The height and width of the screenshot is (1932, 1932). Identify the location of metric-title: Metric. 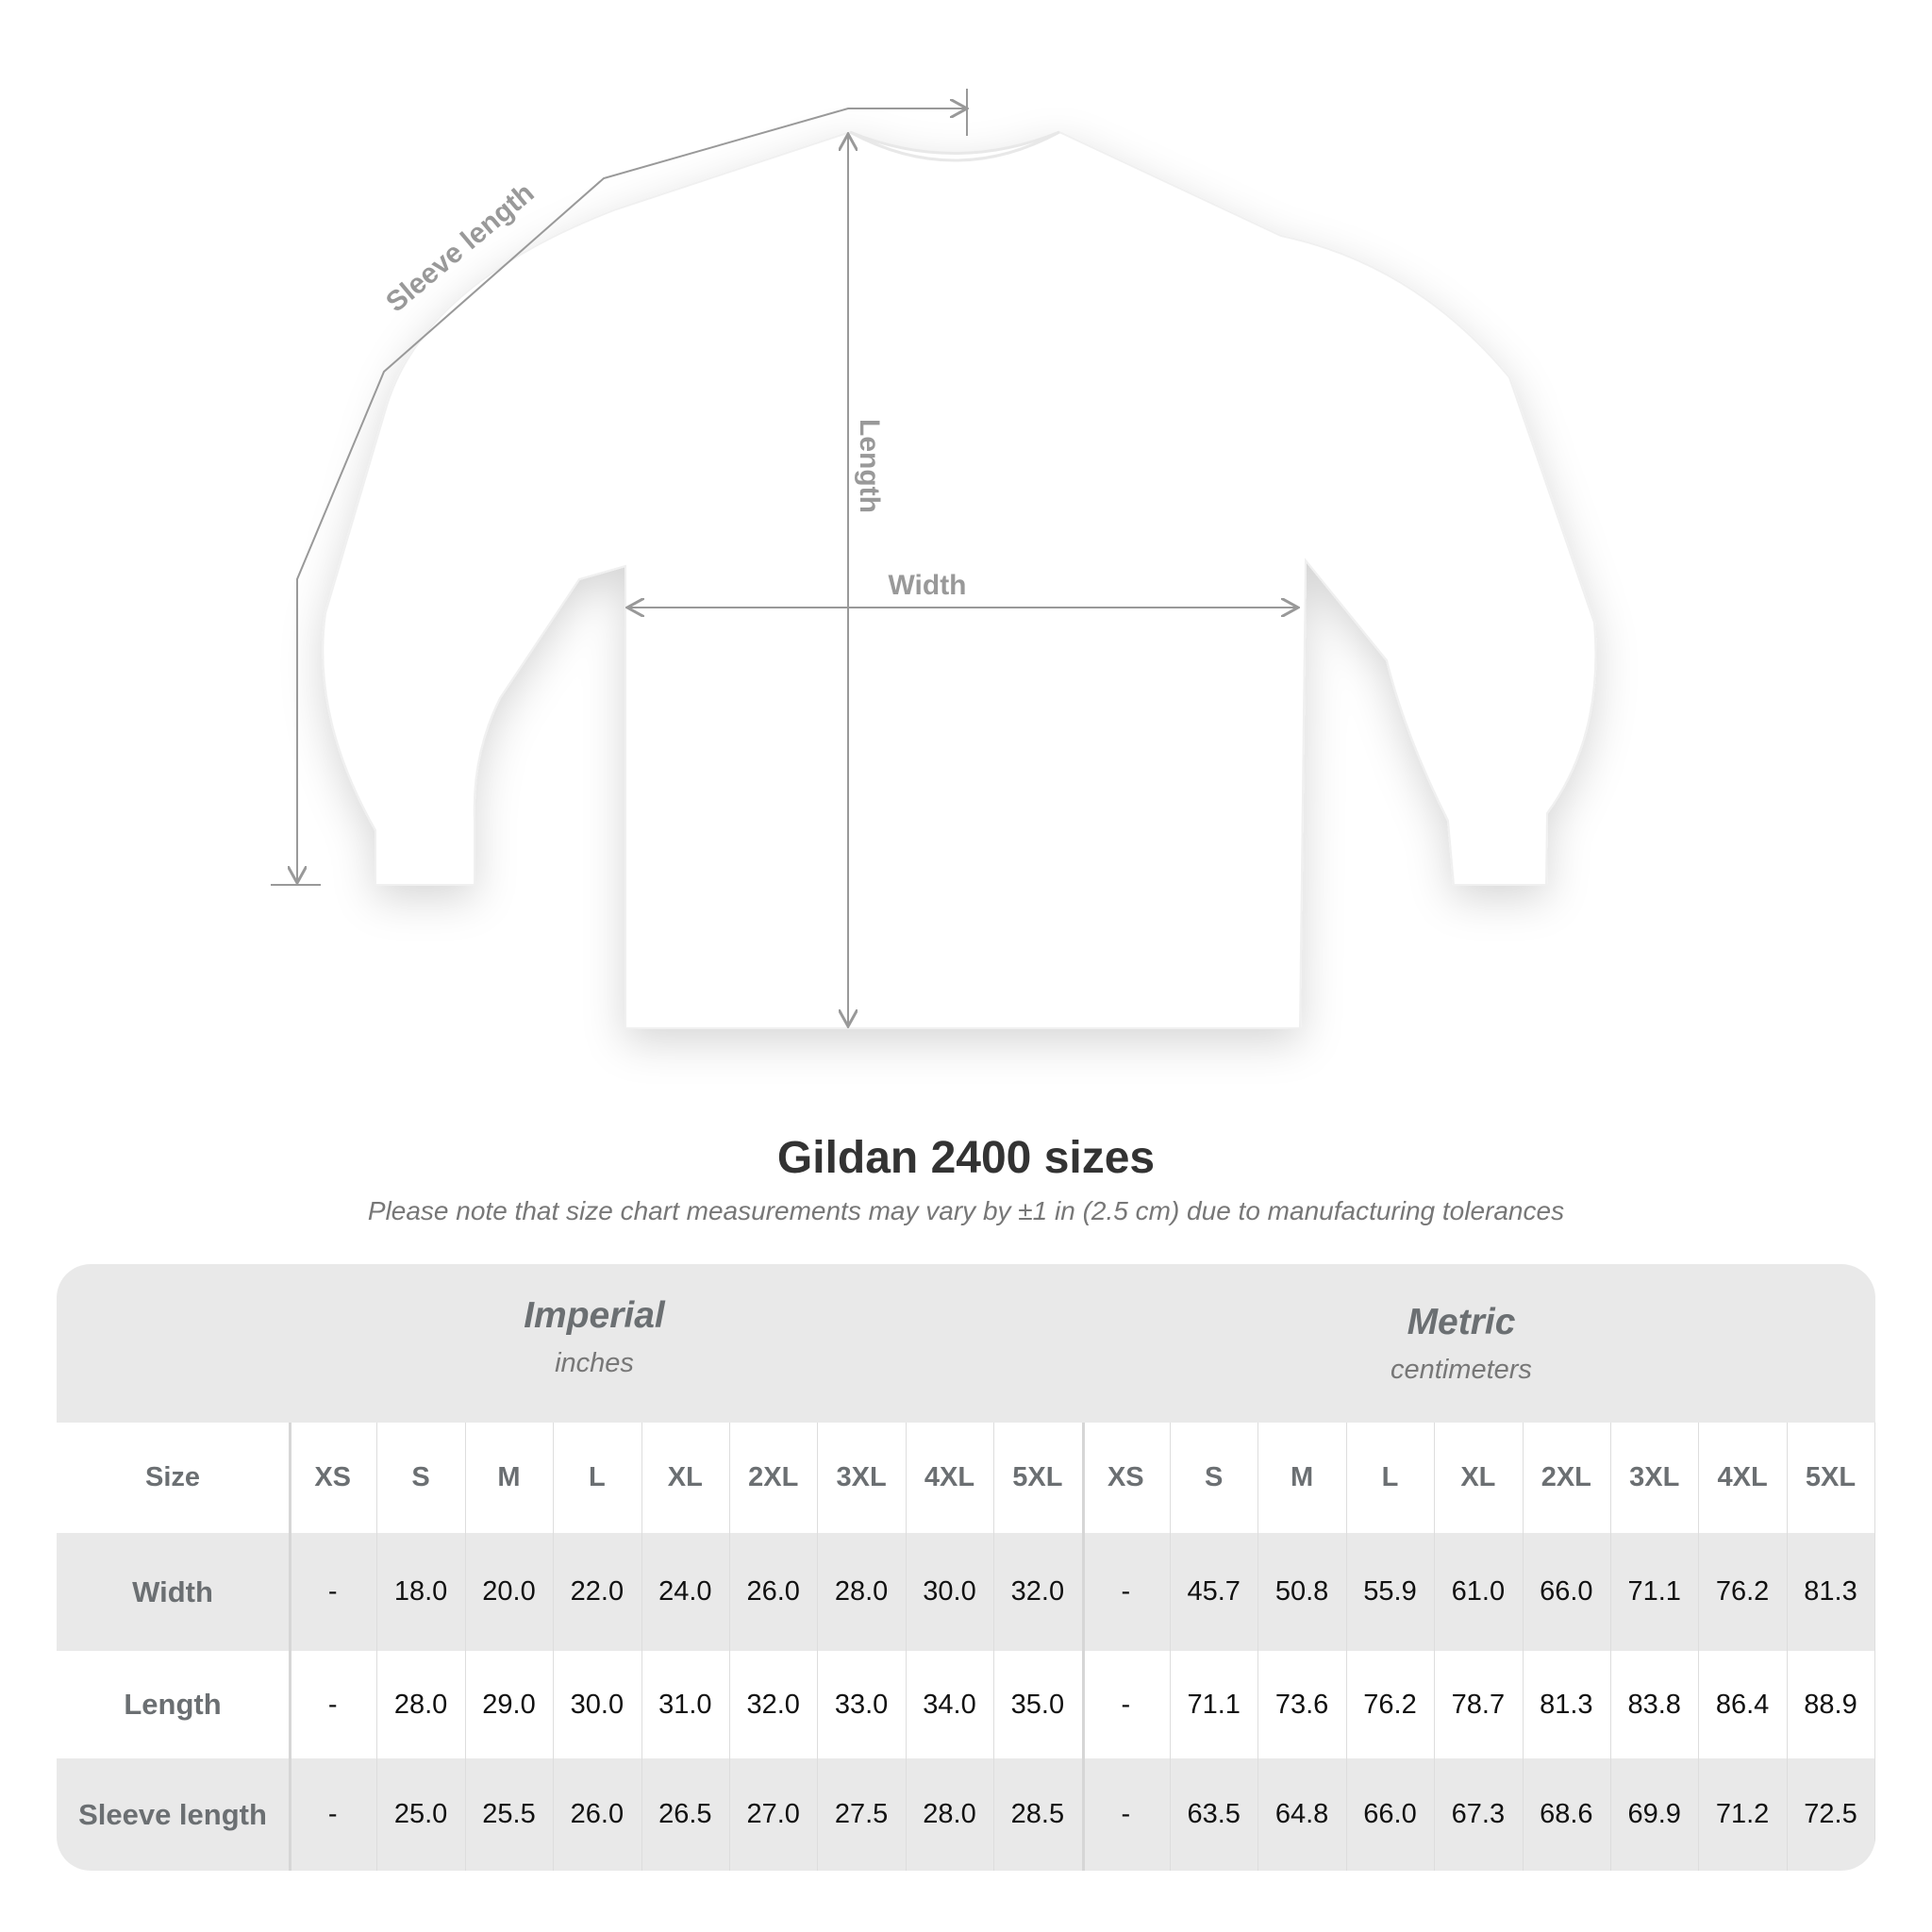
(1461, 1322).